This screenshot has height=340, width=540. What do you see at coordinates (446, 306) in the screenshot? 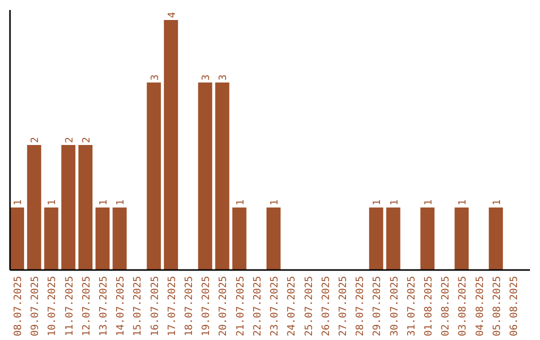
I see `x-tick-label: 02.08.2025` at bounding box center [446, 306].